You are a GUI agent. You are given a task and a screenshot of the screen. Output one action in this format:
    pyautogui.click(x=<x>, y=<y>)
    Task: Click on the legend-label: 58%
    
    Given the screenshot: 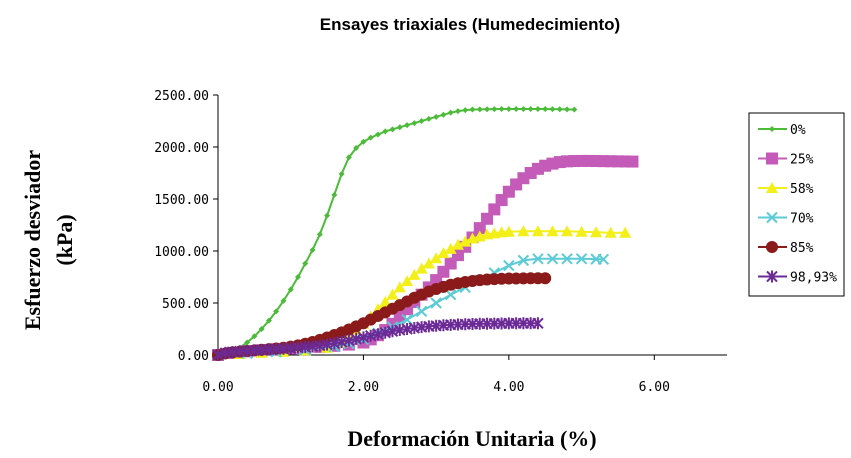 What is the action you would take?
    pyautogui.click(x=802, y=189)
    